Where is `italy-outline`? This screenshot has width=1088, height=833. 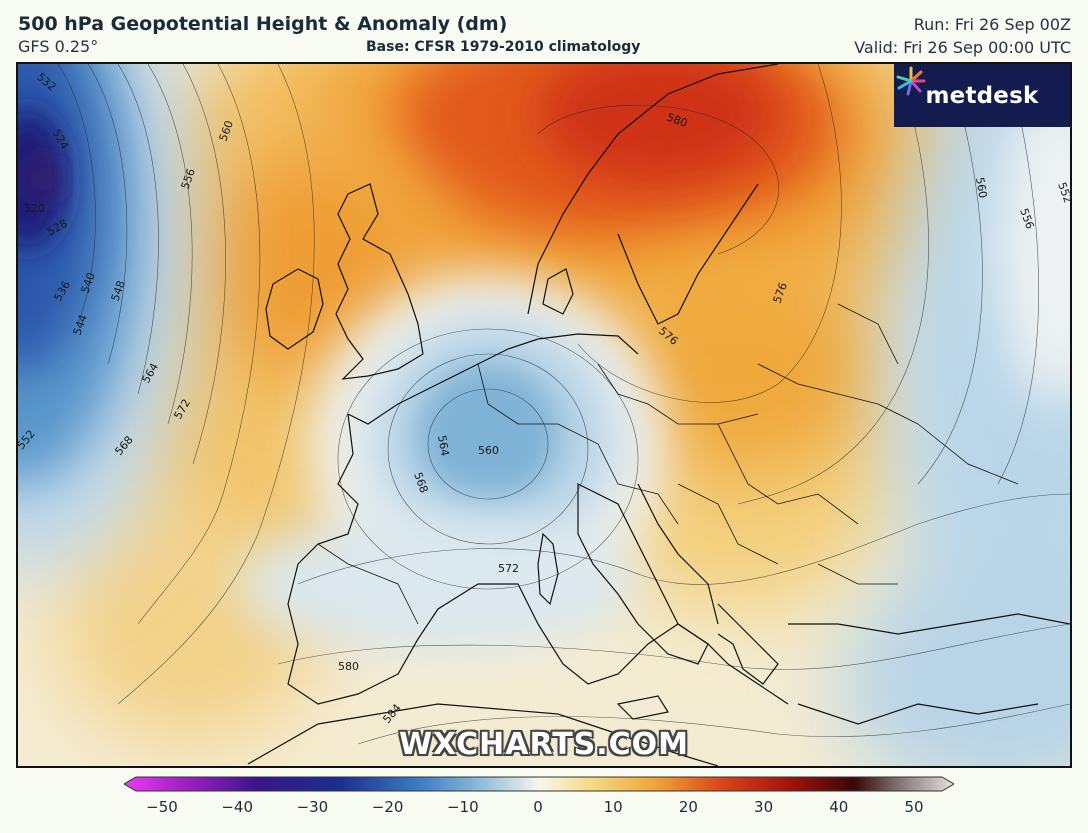 italy-outline is located at coordinates (643, 574).